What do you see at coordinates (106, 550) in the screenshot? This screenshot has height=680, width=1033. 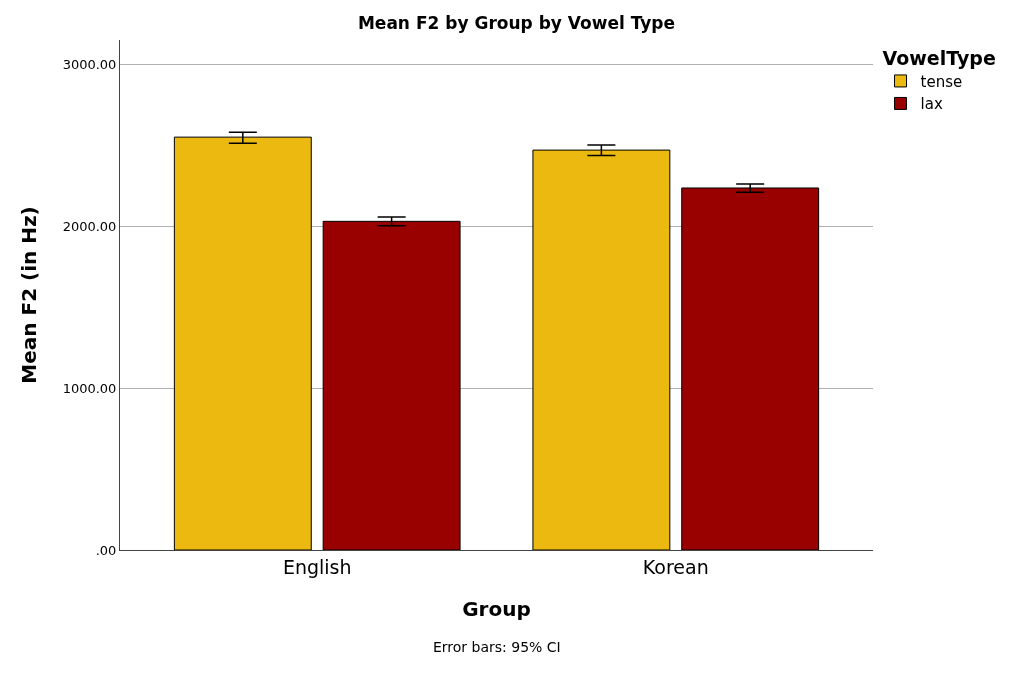 I see `y-tick-label: .00` at bounding box center [106, 550].